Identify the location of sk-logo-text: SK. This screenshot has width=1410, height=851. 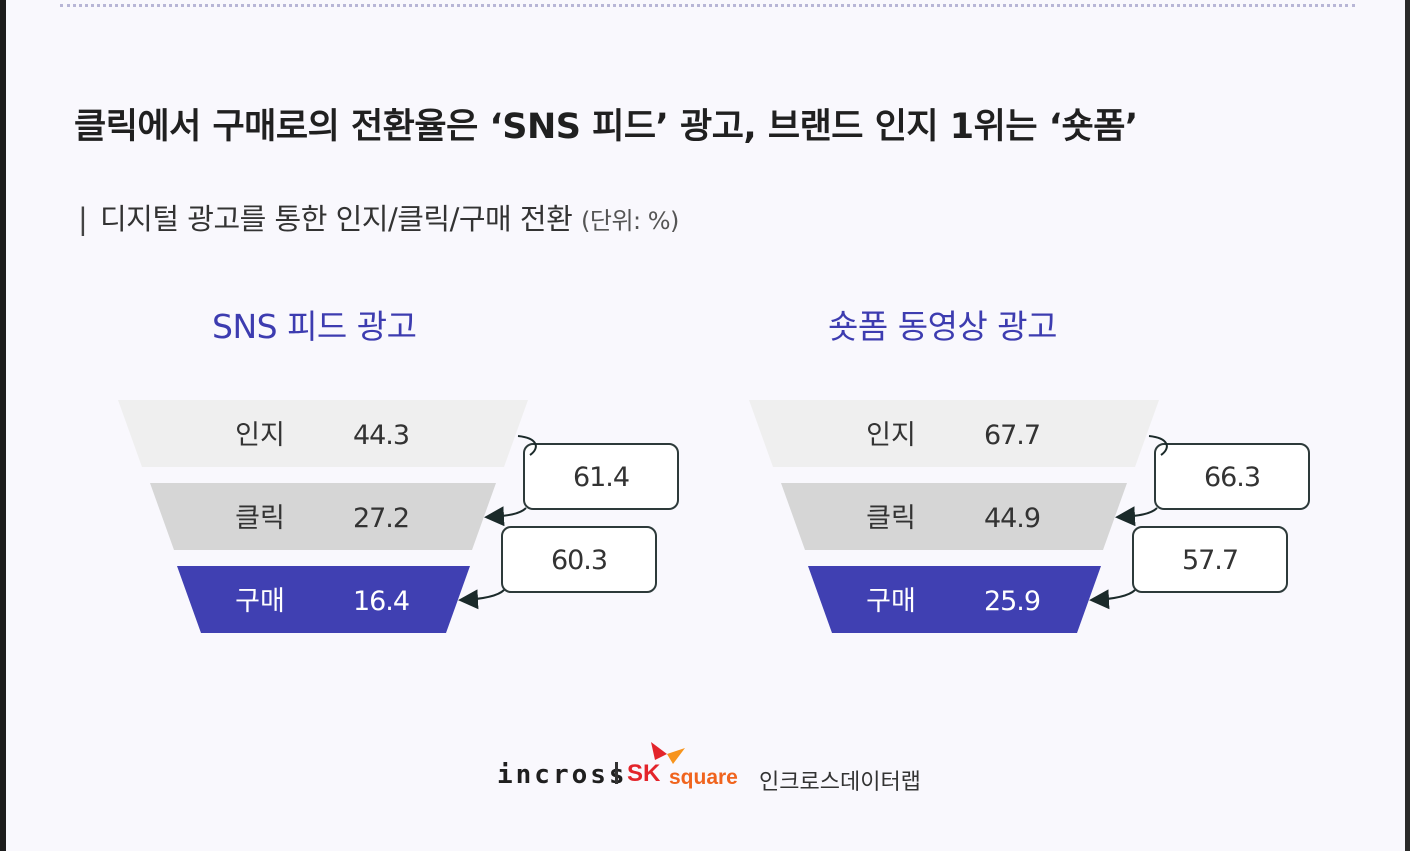
(644, 773).